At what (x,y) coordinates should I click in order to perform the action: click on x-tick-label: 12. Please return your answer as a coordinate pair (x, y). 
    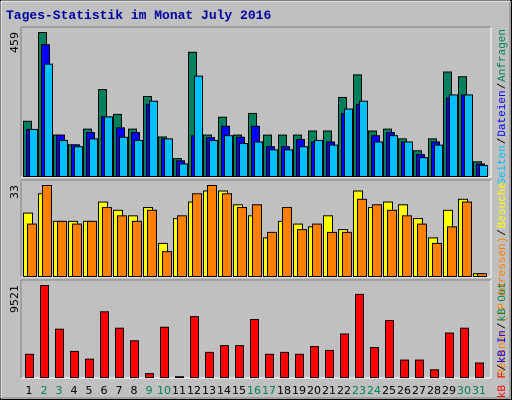
    Looking at the image, I should click on (194, 390).